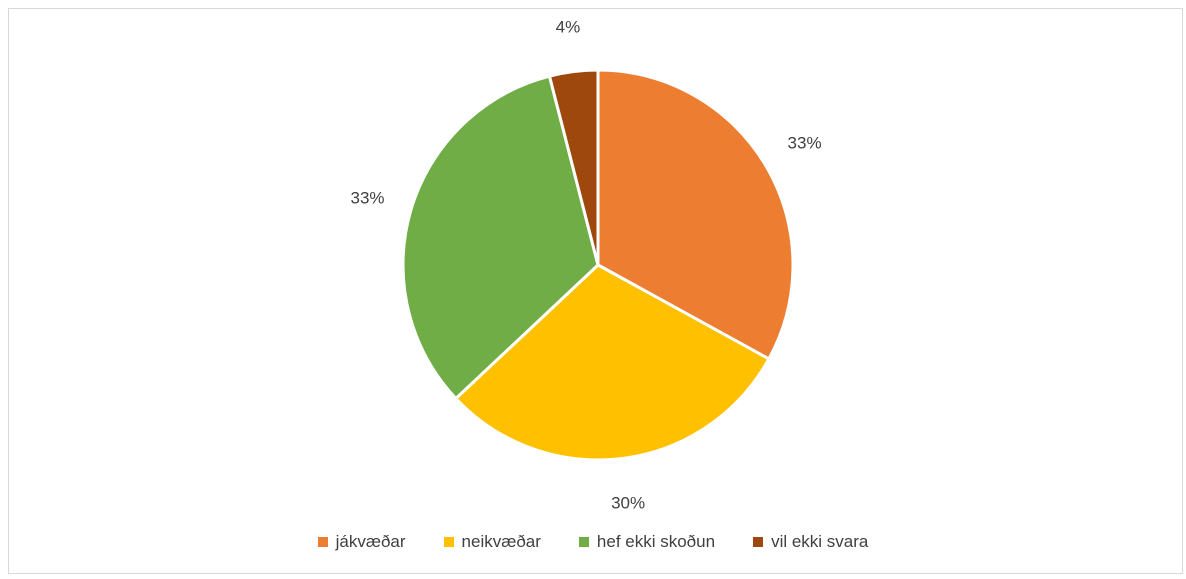 The width and height of the screenshot is (1186, 579). What do you see at coordinates (612, 362) in the screenshot?
I see `pie-slice-neikvaedar` at bounding box center [612, 362].